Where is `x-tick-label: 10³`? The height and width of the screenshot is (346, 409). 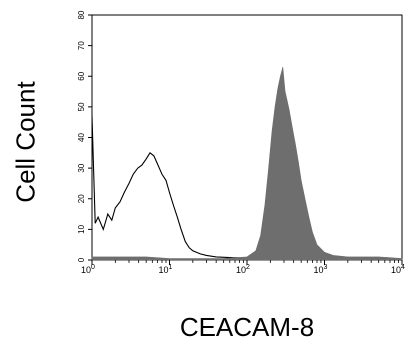 x-tick-label: 10³ is located at coordinates (321, 269).